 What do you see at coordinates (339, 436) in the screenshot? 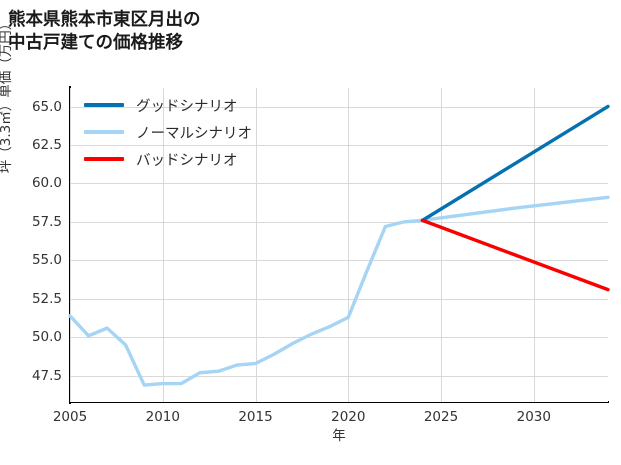
I see `x-axis-label: 年` at bounding box center [339, 436].